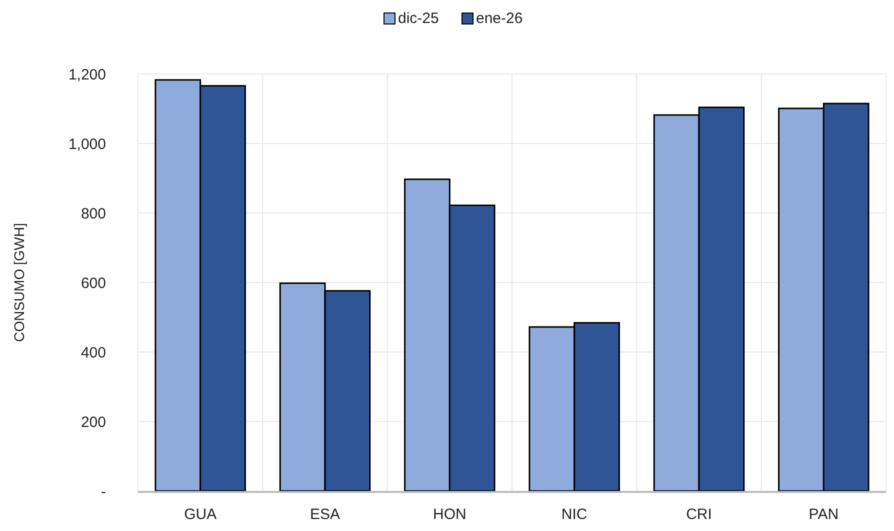 The image size is (894, 531). I want to click on y-tick-label: 600, so click(93, 283).